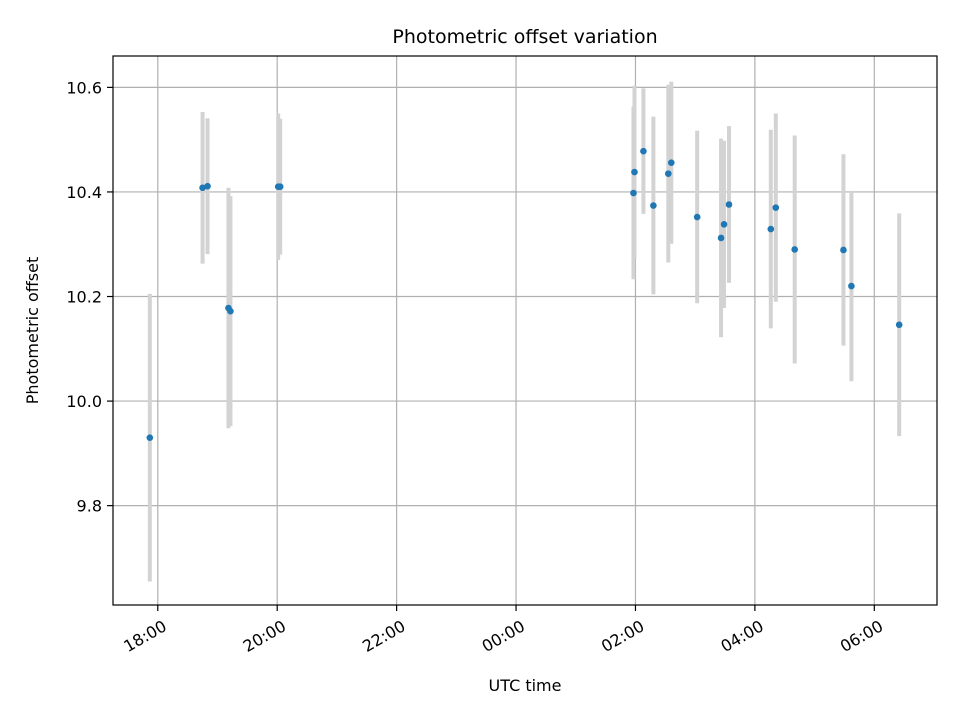 The width and height of the screenshot is (960, 724). What do you see at coordinates (84, 401) in the screenshot?
I see `y-tick-label: 10.0` at bounding box center [84, 401].